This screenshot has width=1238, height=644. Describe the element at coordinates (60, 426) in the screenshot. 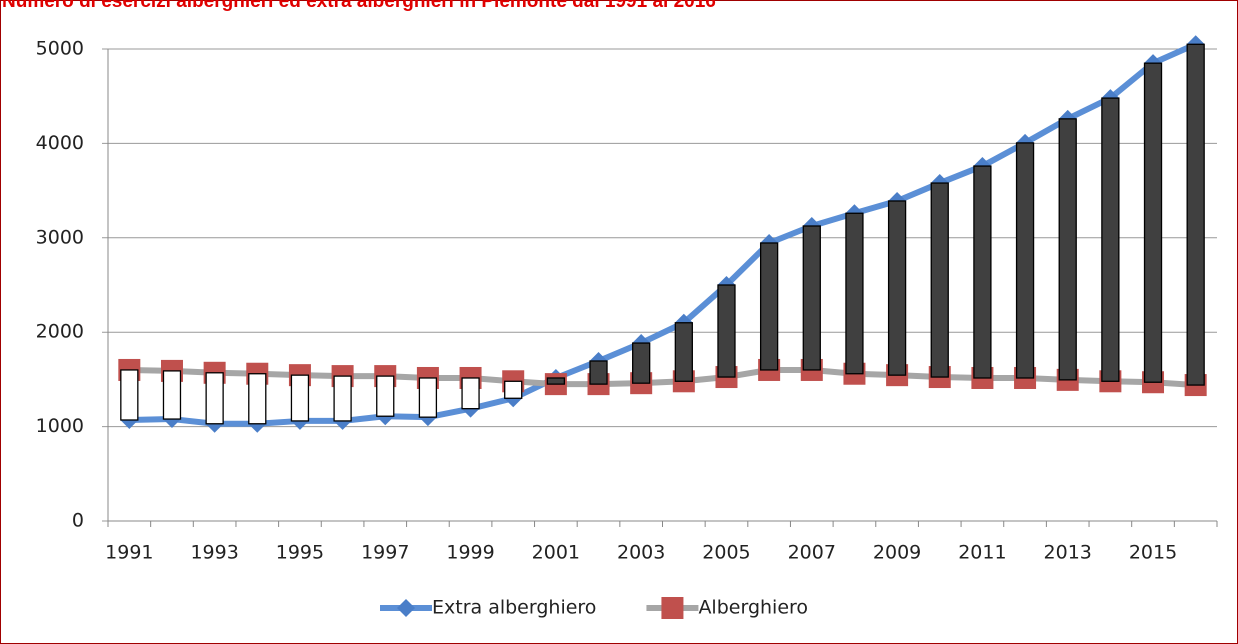

I see `y-tick-label: 1000` at that location.